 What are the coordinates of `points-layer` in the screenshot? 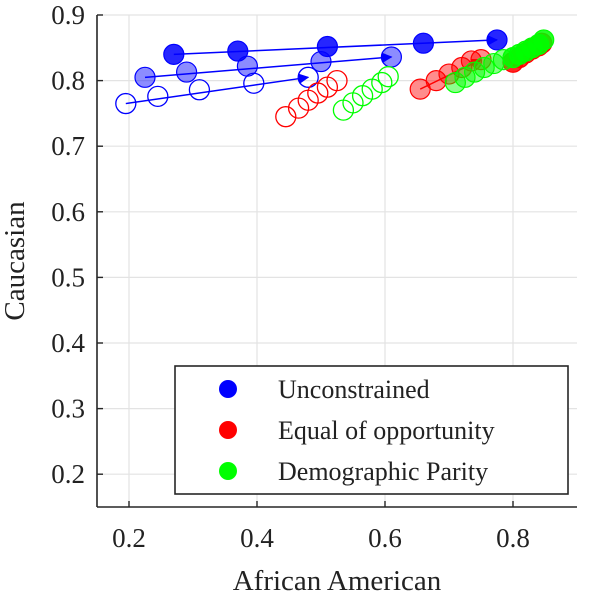 It's located at (335, 78).